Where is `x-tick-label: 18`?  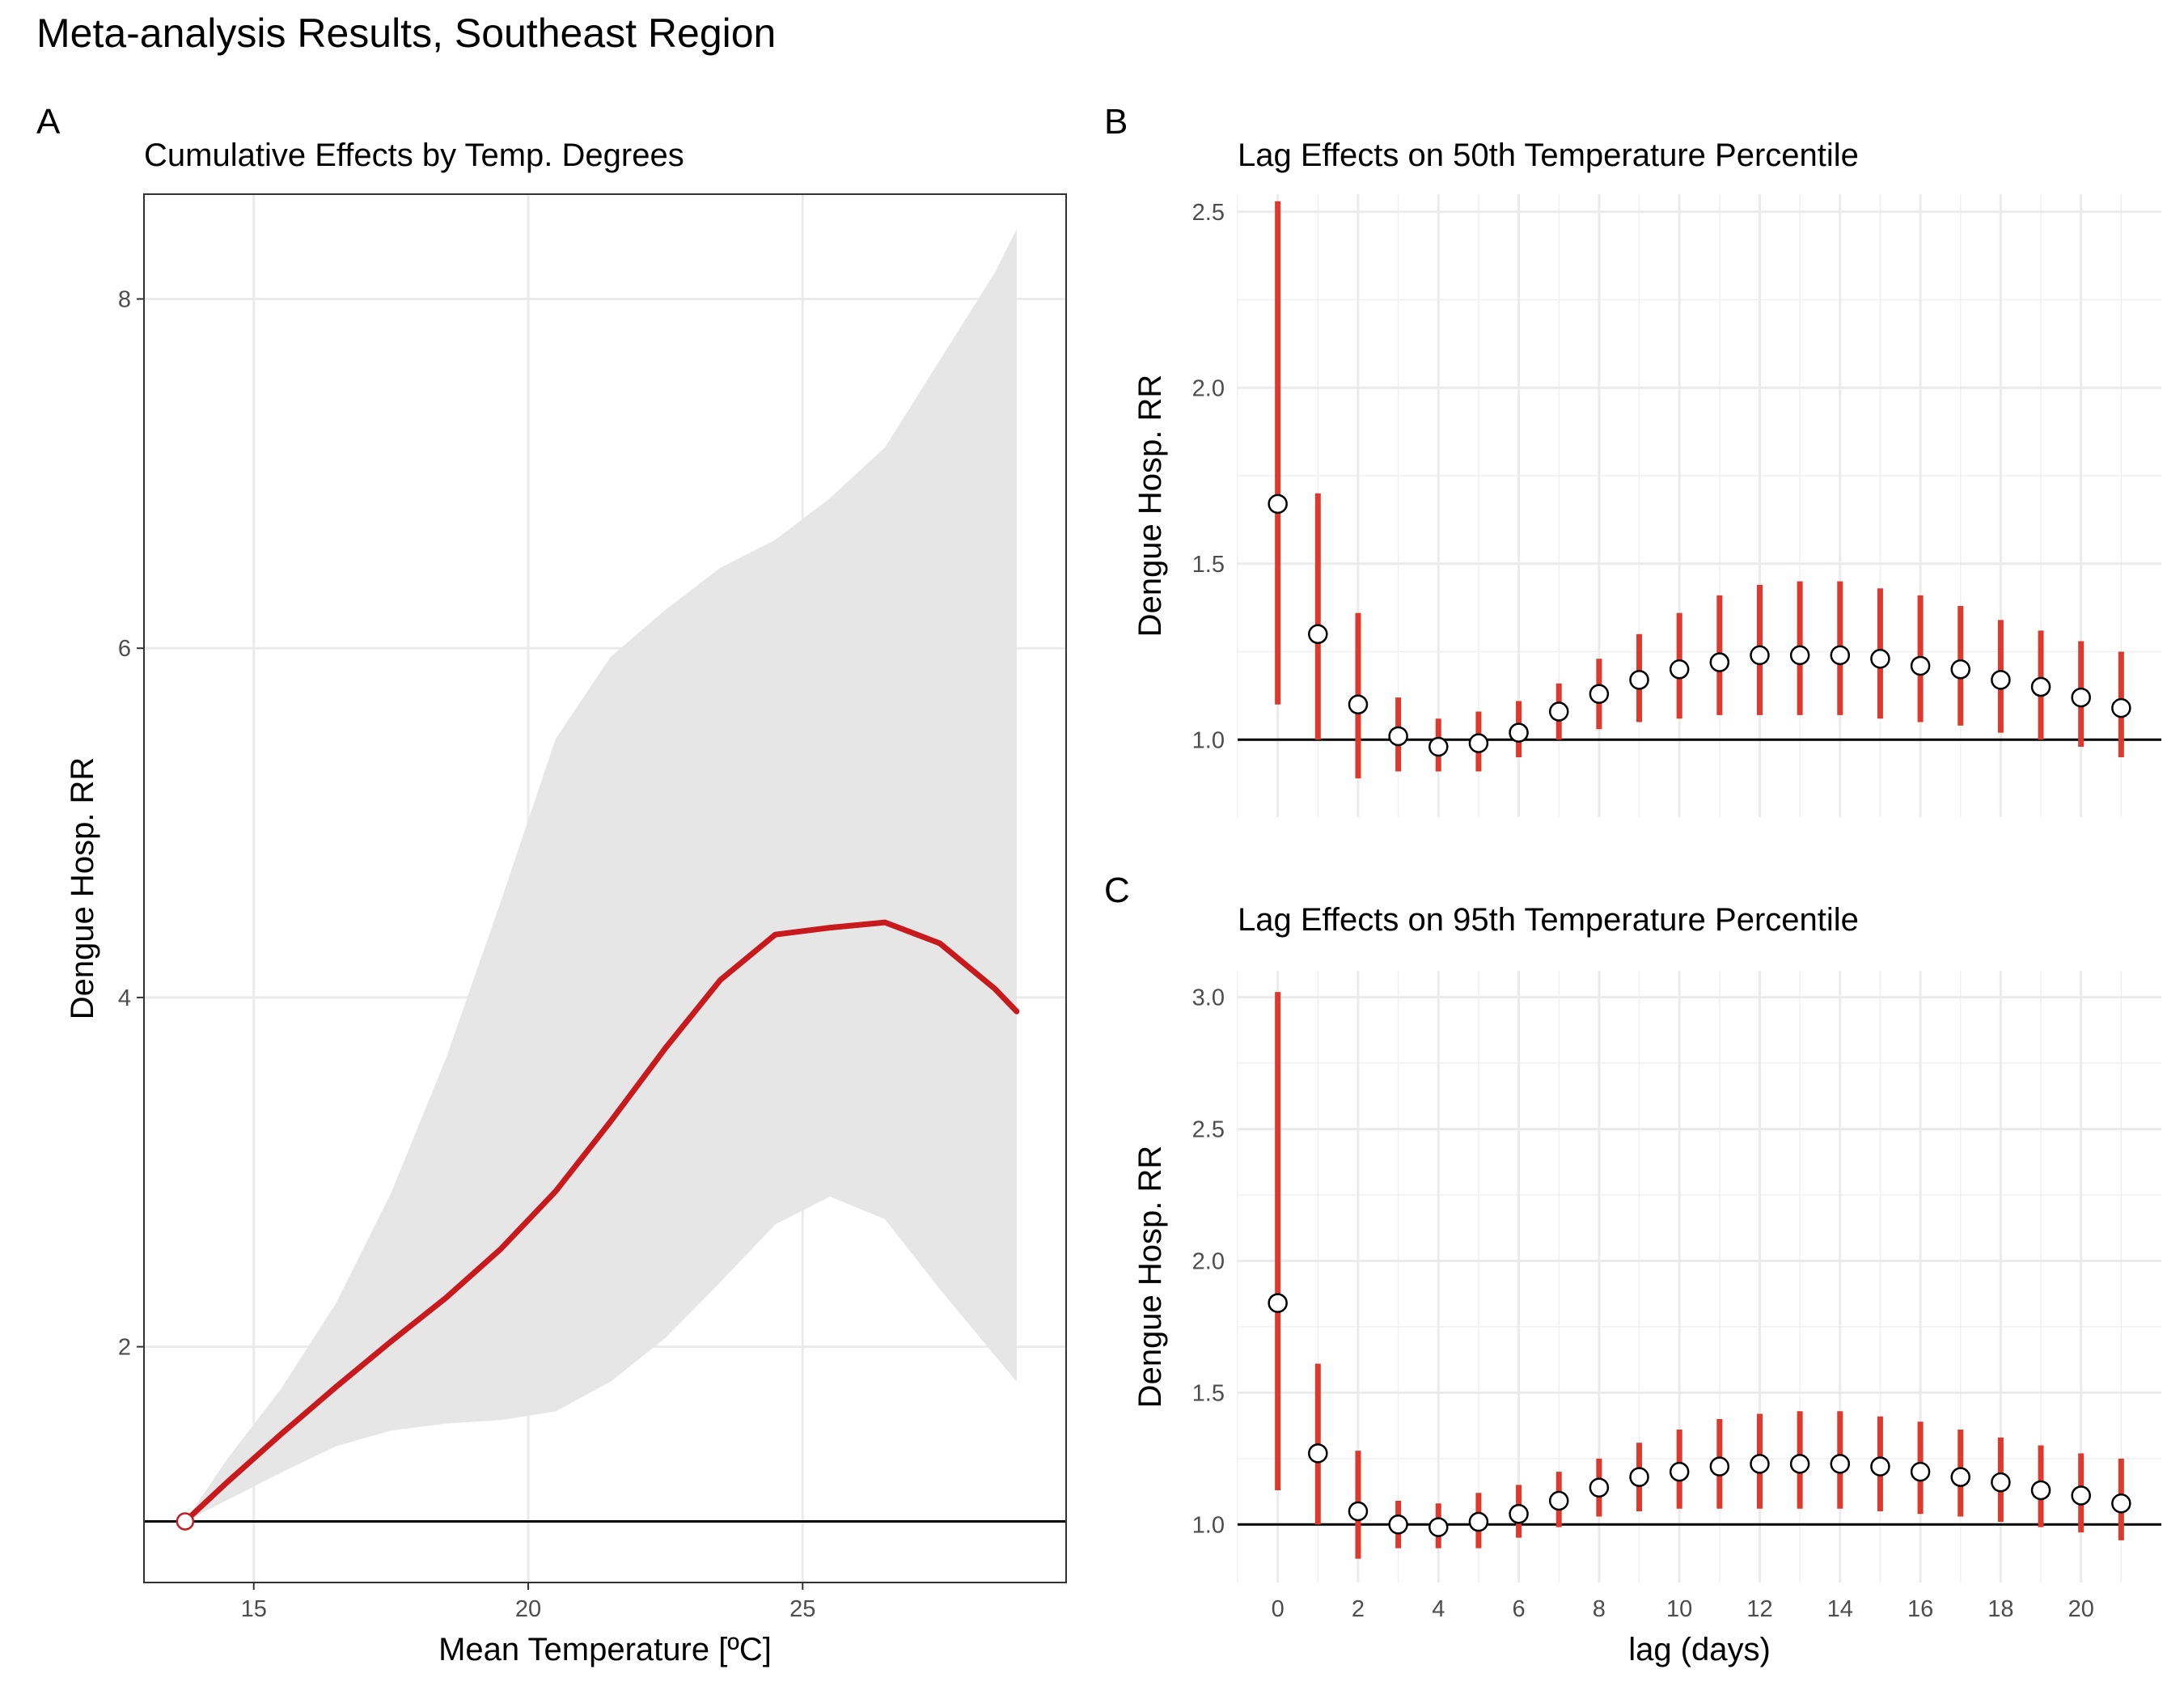 x-tick-label: 18 is located at coordinates (2000, 1609).